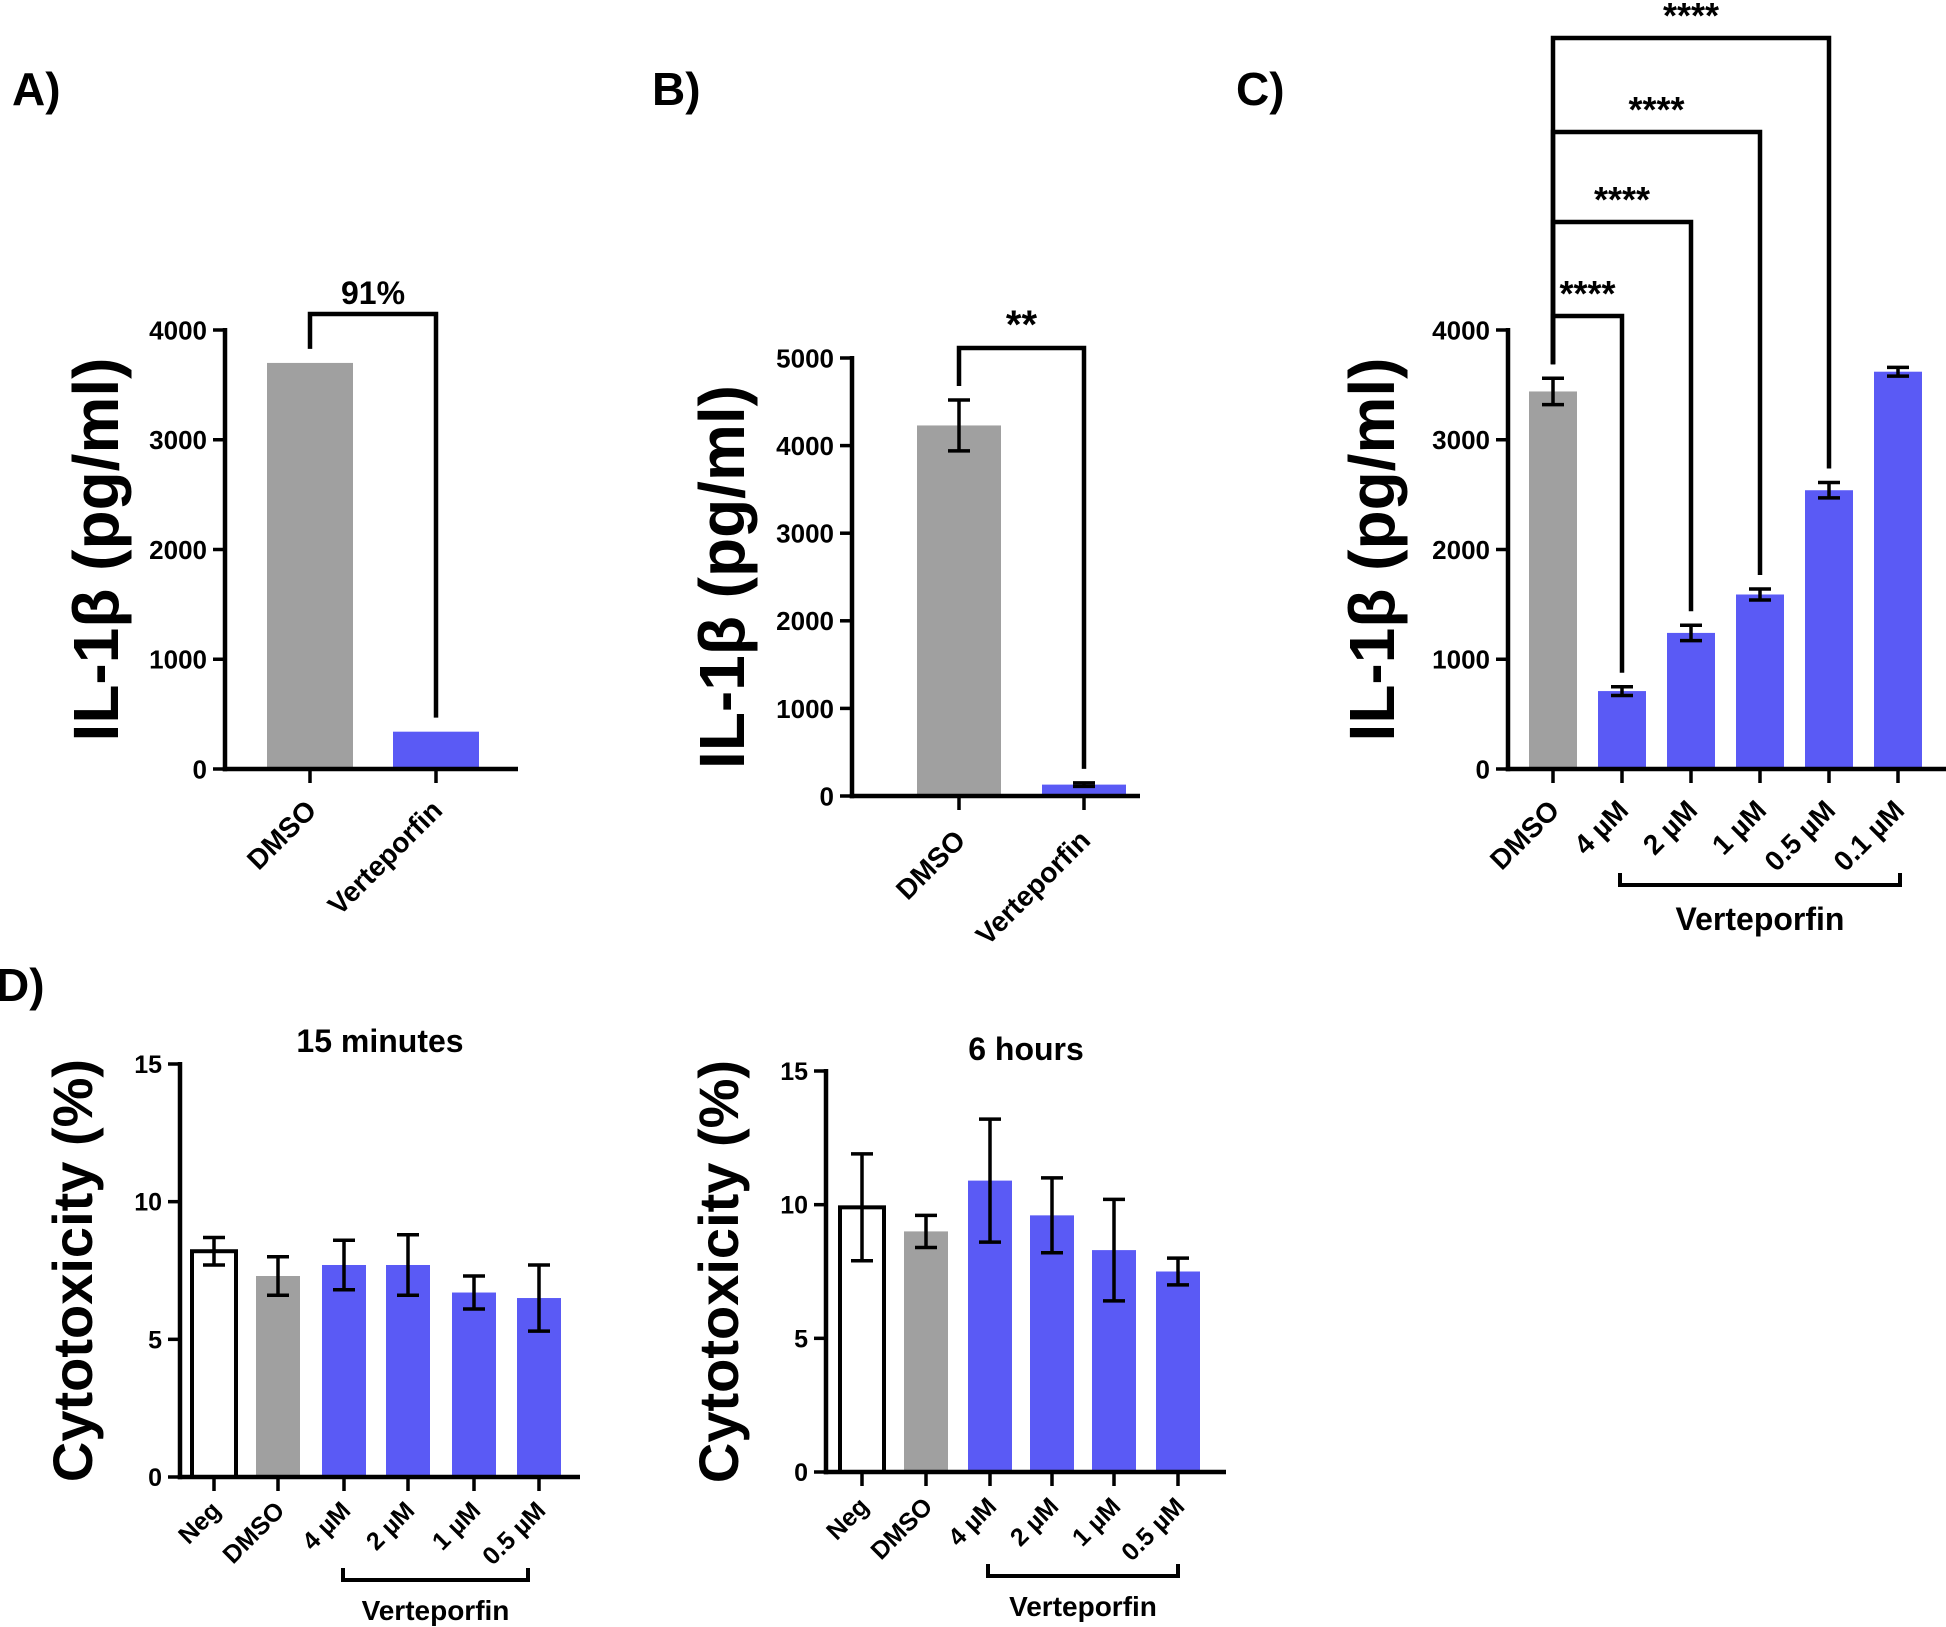 Image resolution: width=1946 pixels, height=1627 pixels. I want to click on y-tick-label-b-4: 4000, so click(805, 446).